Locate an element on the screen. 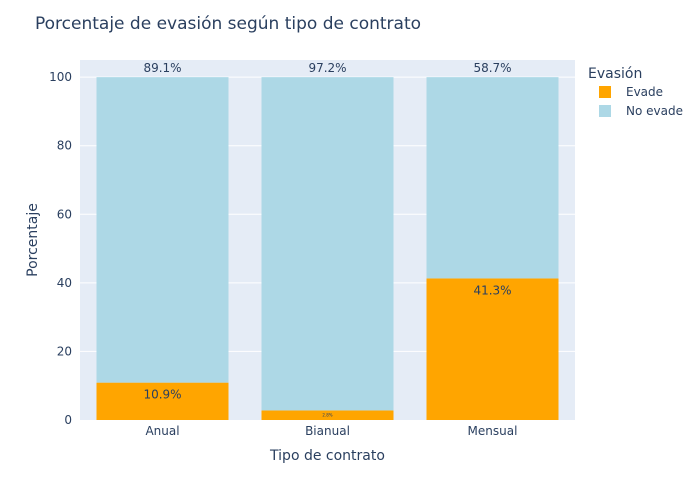 This screenshot has height=500, width=700. x-tick-label: Anual is located at coordinates (162, 431).